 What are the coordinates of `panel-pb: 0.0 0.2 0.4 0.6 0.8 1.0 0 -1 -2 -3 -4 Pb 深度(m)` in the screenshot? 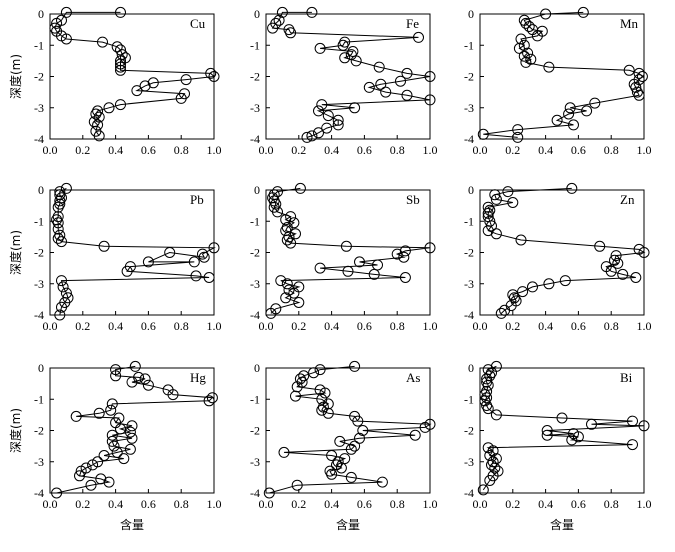 It's located at (115, 257).